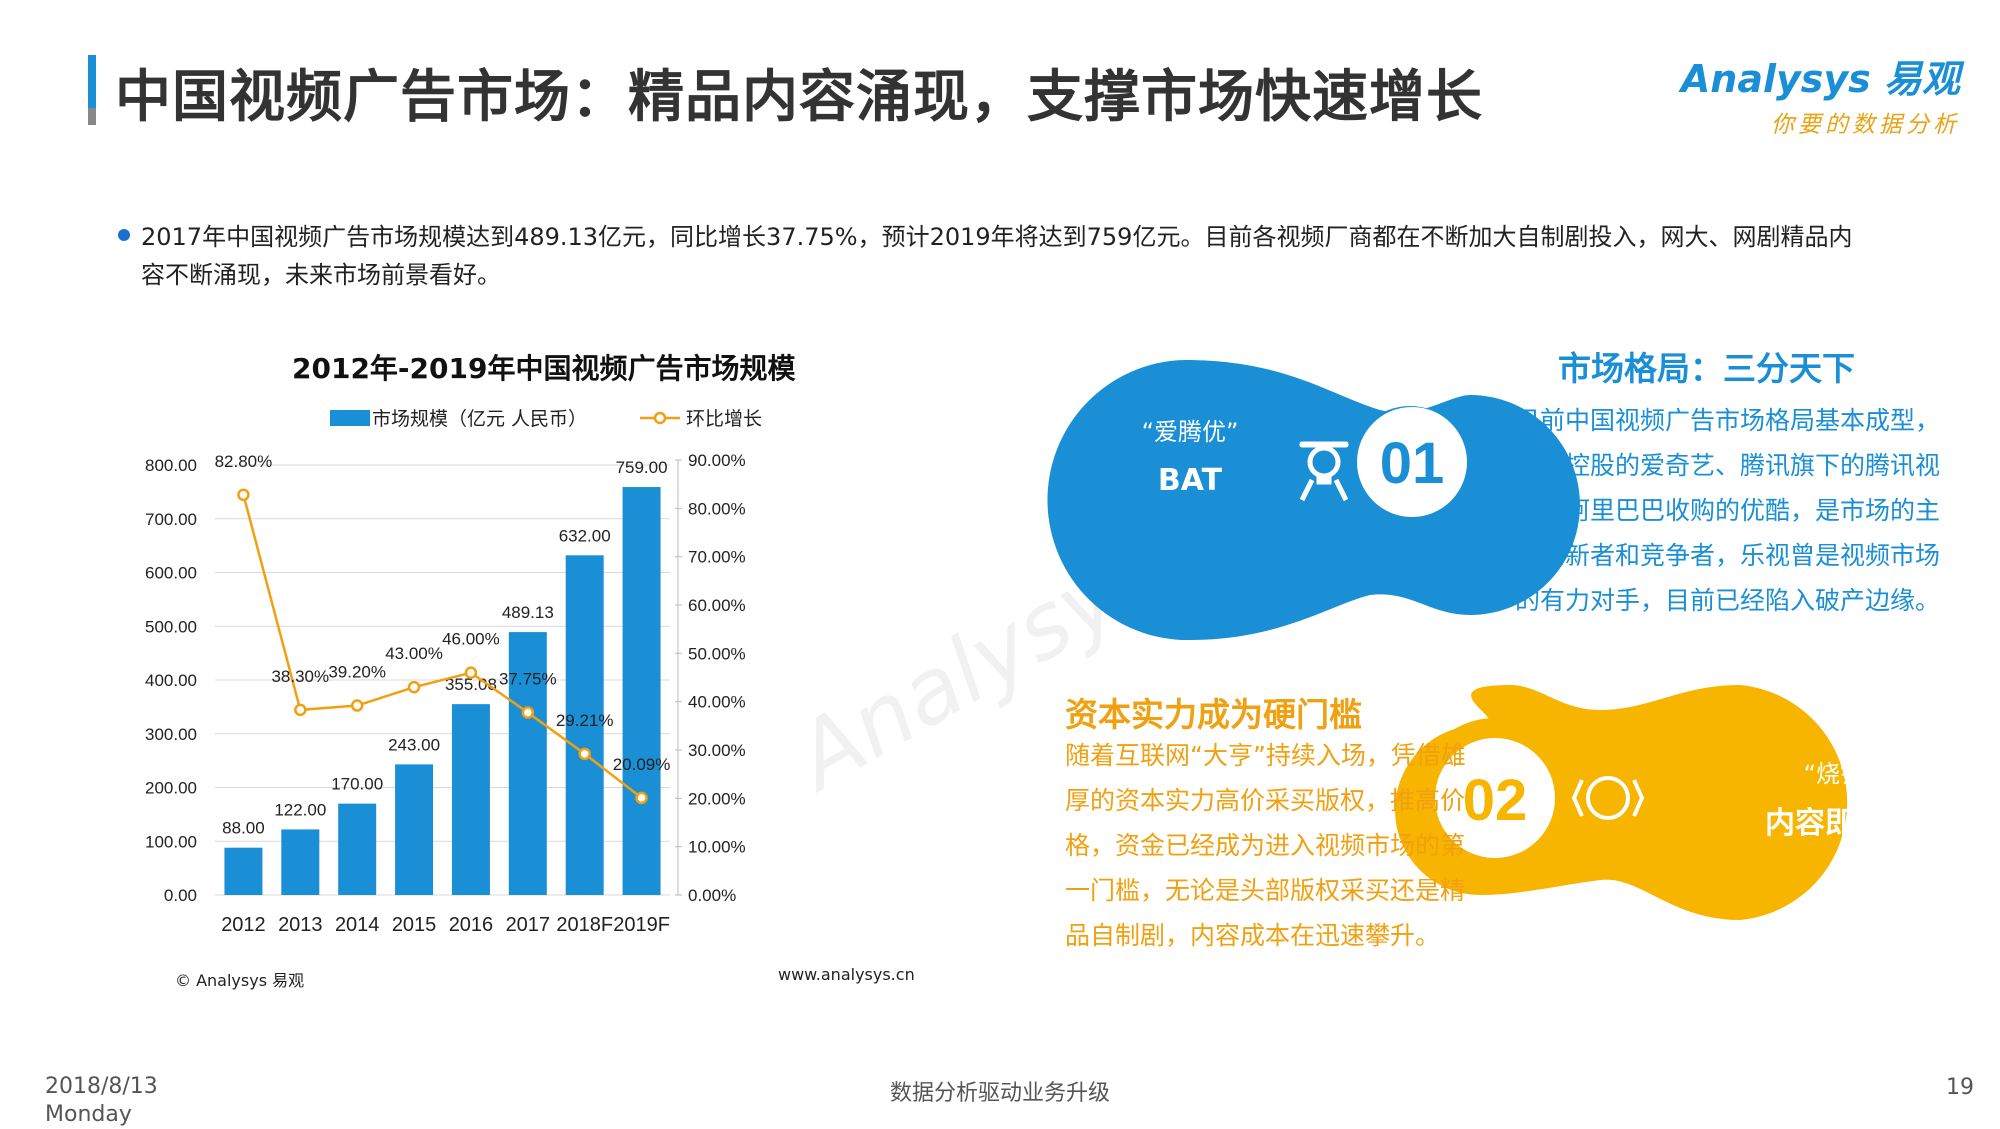 This screenshot has height=1129, width=2000. I want to click on footer-date-text: 2018/8/13, so click(101, 1086).